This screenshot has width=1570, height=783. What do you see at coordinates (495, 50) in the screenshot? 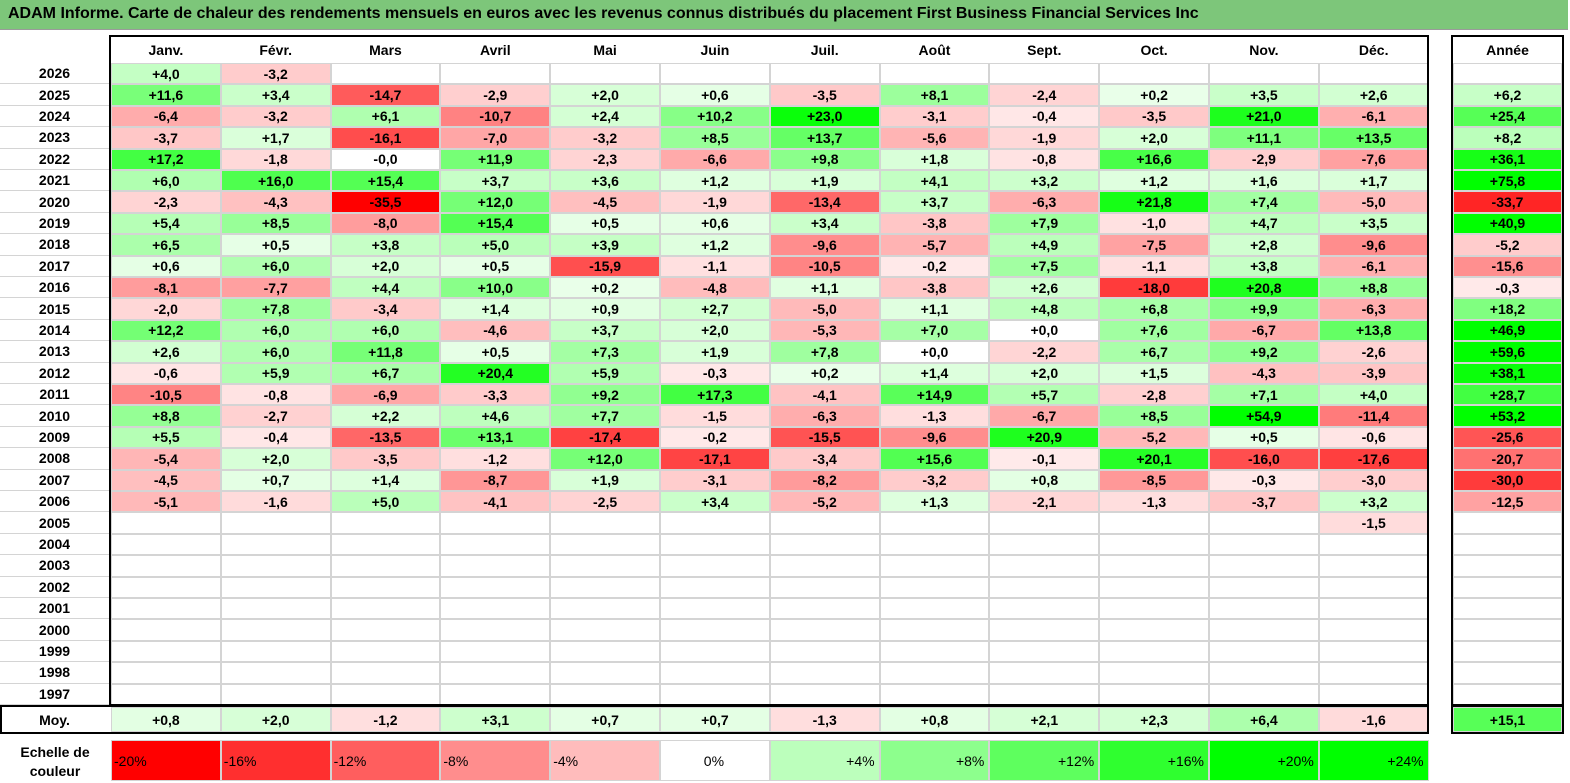
I see `month-header: Avril` at bounding box center [495, 50].